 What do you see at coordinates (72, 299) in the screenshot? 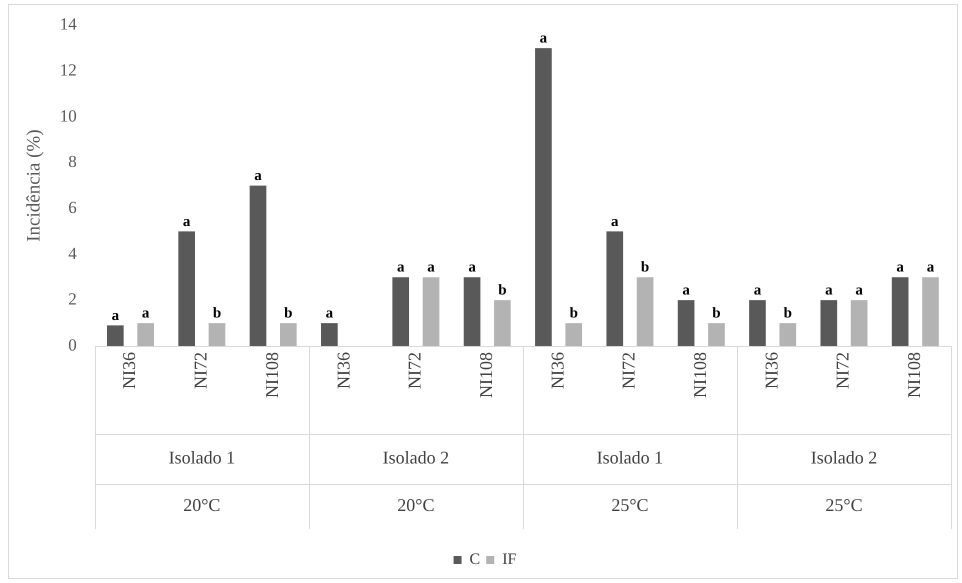
I see `y-tick-label: 2` at bounding box center [72, 299].